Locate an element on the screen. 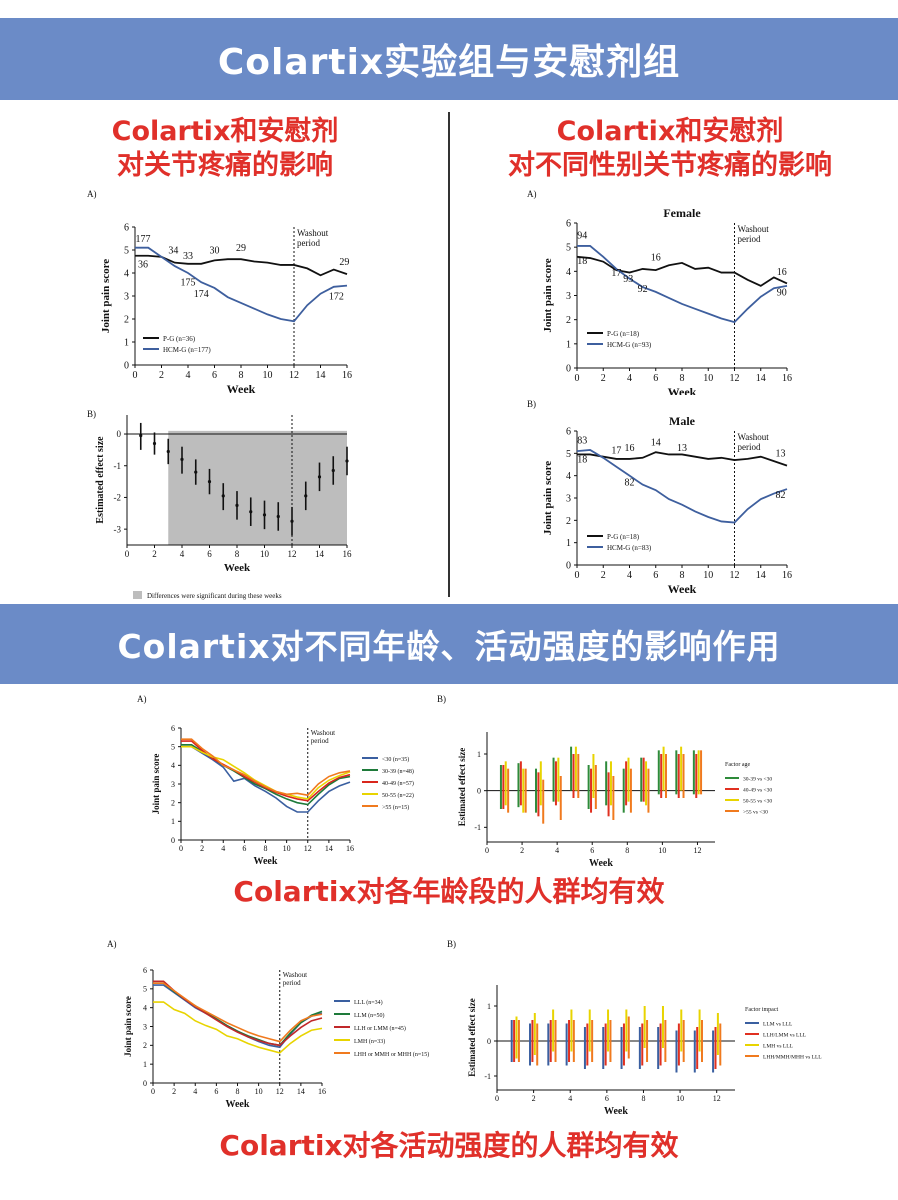 The image size is (898, 1200). data-label: 18 is located at coordinates (582, 459).